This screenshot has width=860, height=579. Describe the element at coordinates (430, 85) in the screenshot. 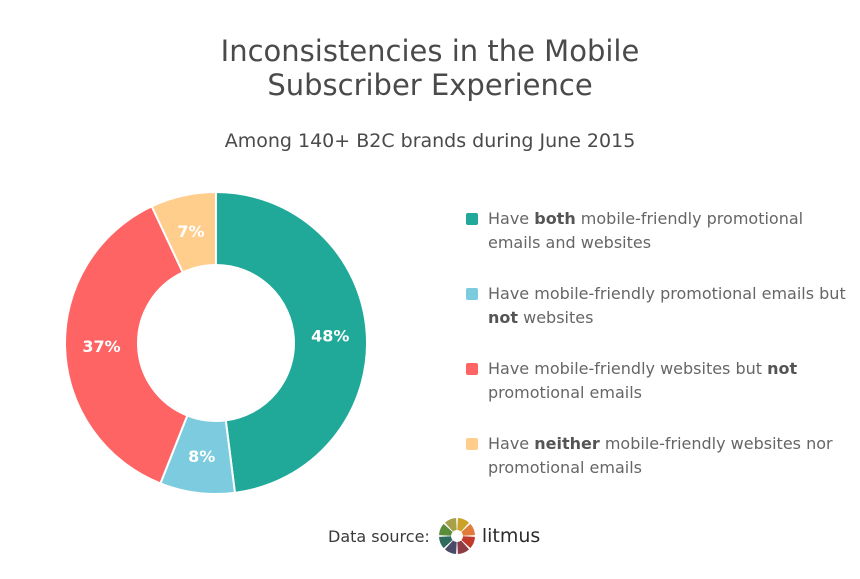

I see `chart-title-line-2: Subscriber Experience` at that location.